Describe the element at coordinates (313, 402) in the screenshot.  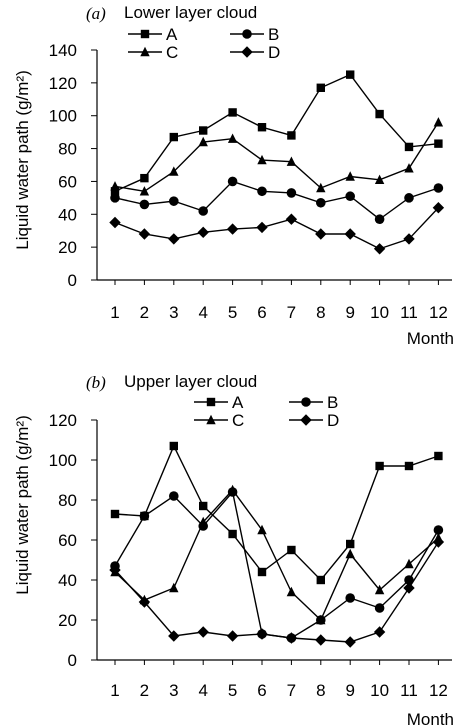
I see `chart-b-legend-item-b: B` at that location.